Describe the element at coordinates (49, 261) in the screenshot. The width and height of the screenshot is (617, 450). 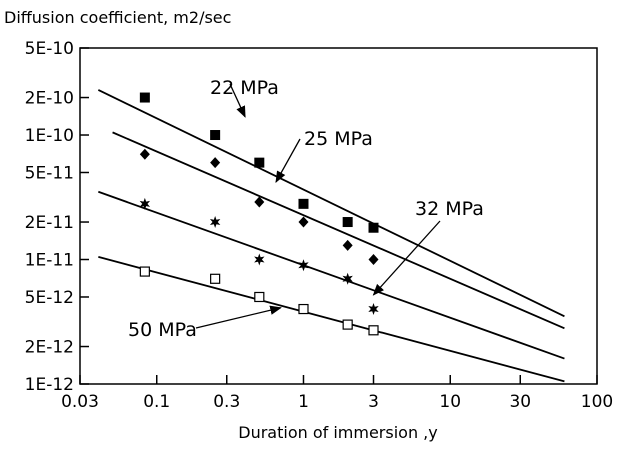
I see `y-tick-label: 1E-11` at that location.